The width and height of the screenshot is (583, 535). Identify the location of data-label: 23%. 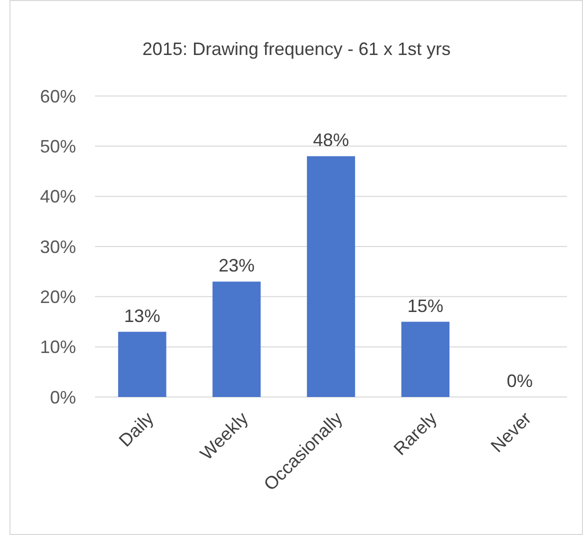
(236, 266).